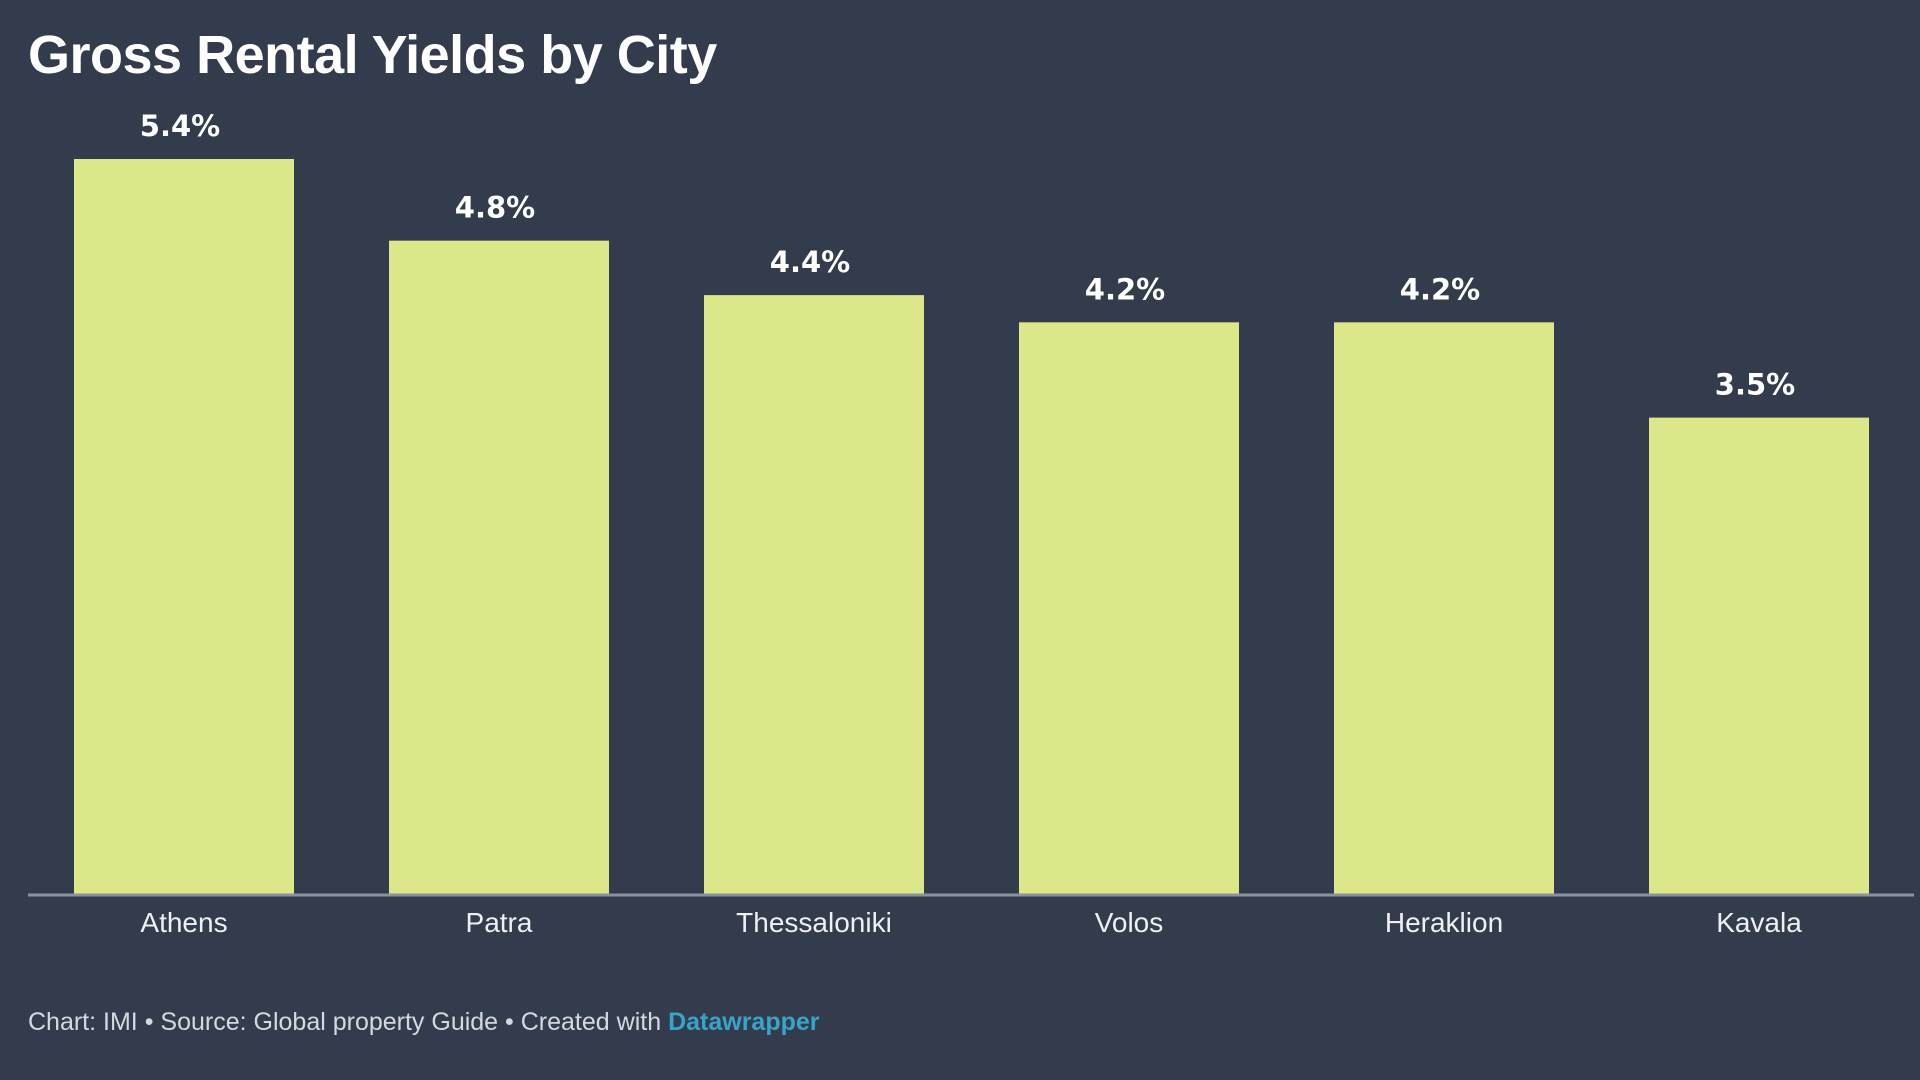 The image size is (1920, 1080). I want to click on bar-heraklion, so click(1444, 608).